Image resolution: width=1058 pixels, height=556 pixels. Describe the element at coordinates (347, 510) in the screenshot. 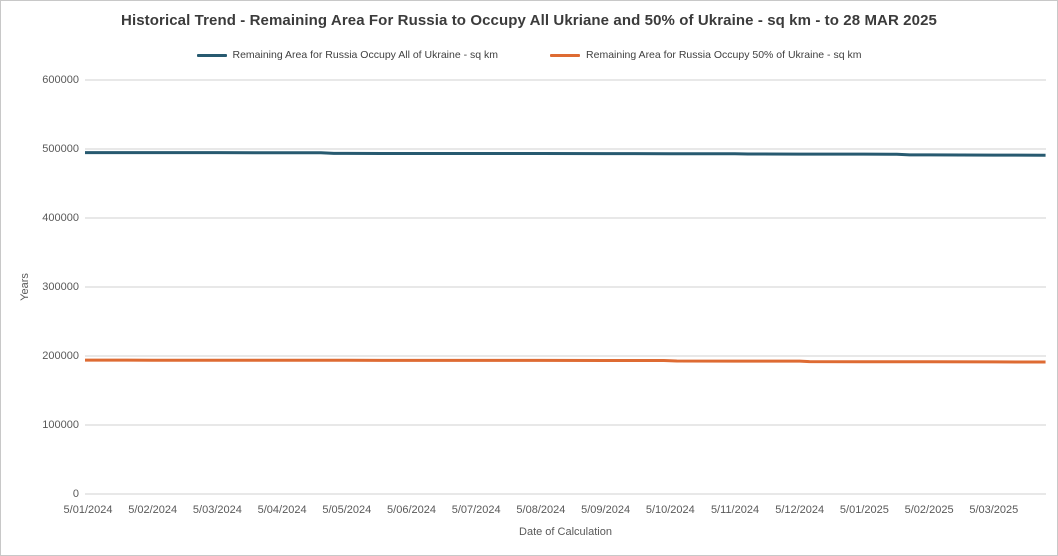

I see `x-tick-label: 5/05/2024` at that location.